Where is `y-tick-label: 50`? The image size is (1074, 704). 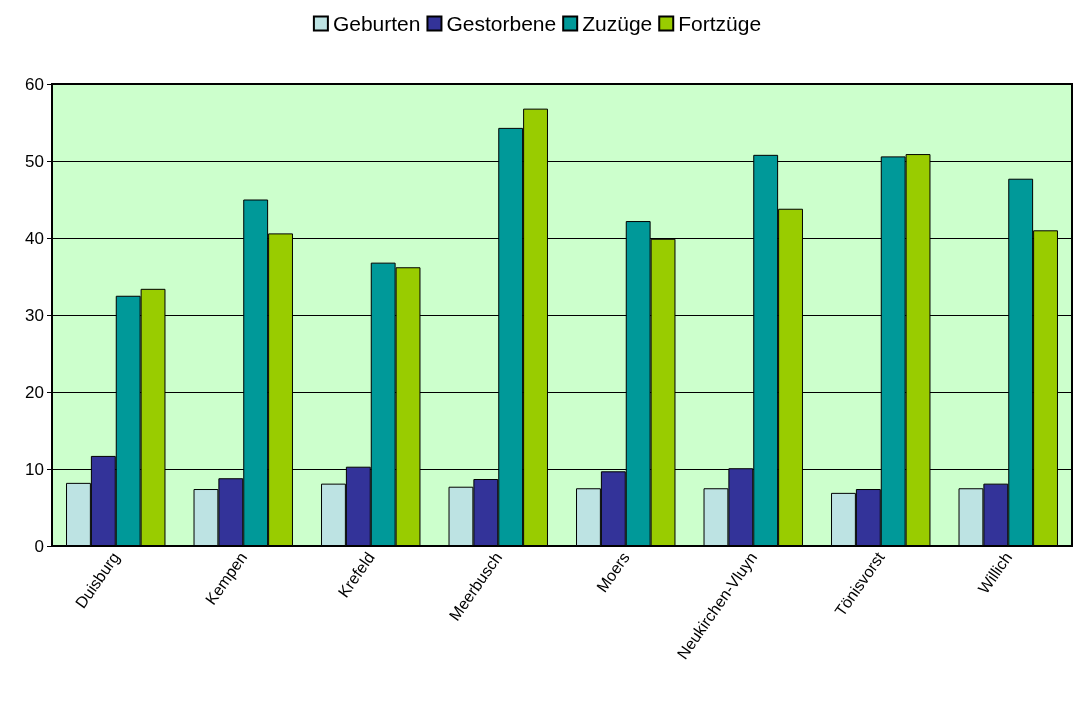 y-tick-label: 50 is located at coordinates (34, 161).